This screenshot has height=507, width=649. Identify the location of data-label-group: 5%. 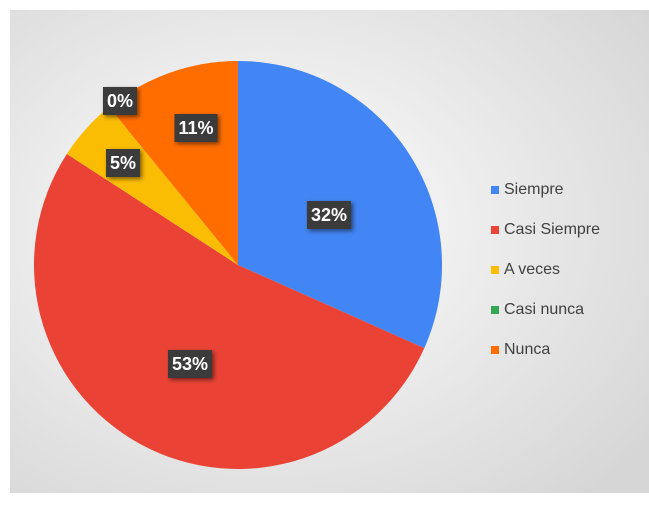
(123, 163).